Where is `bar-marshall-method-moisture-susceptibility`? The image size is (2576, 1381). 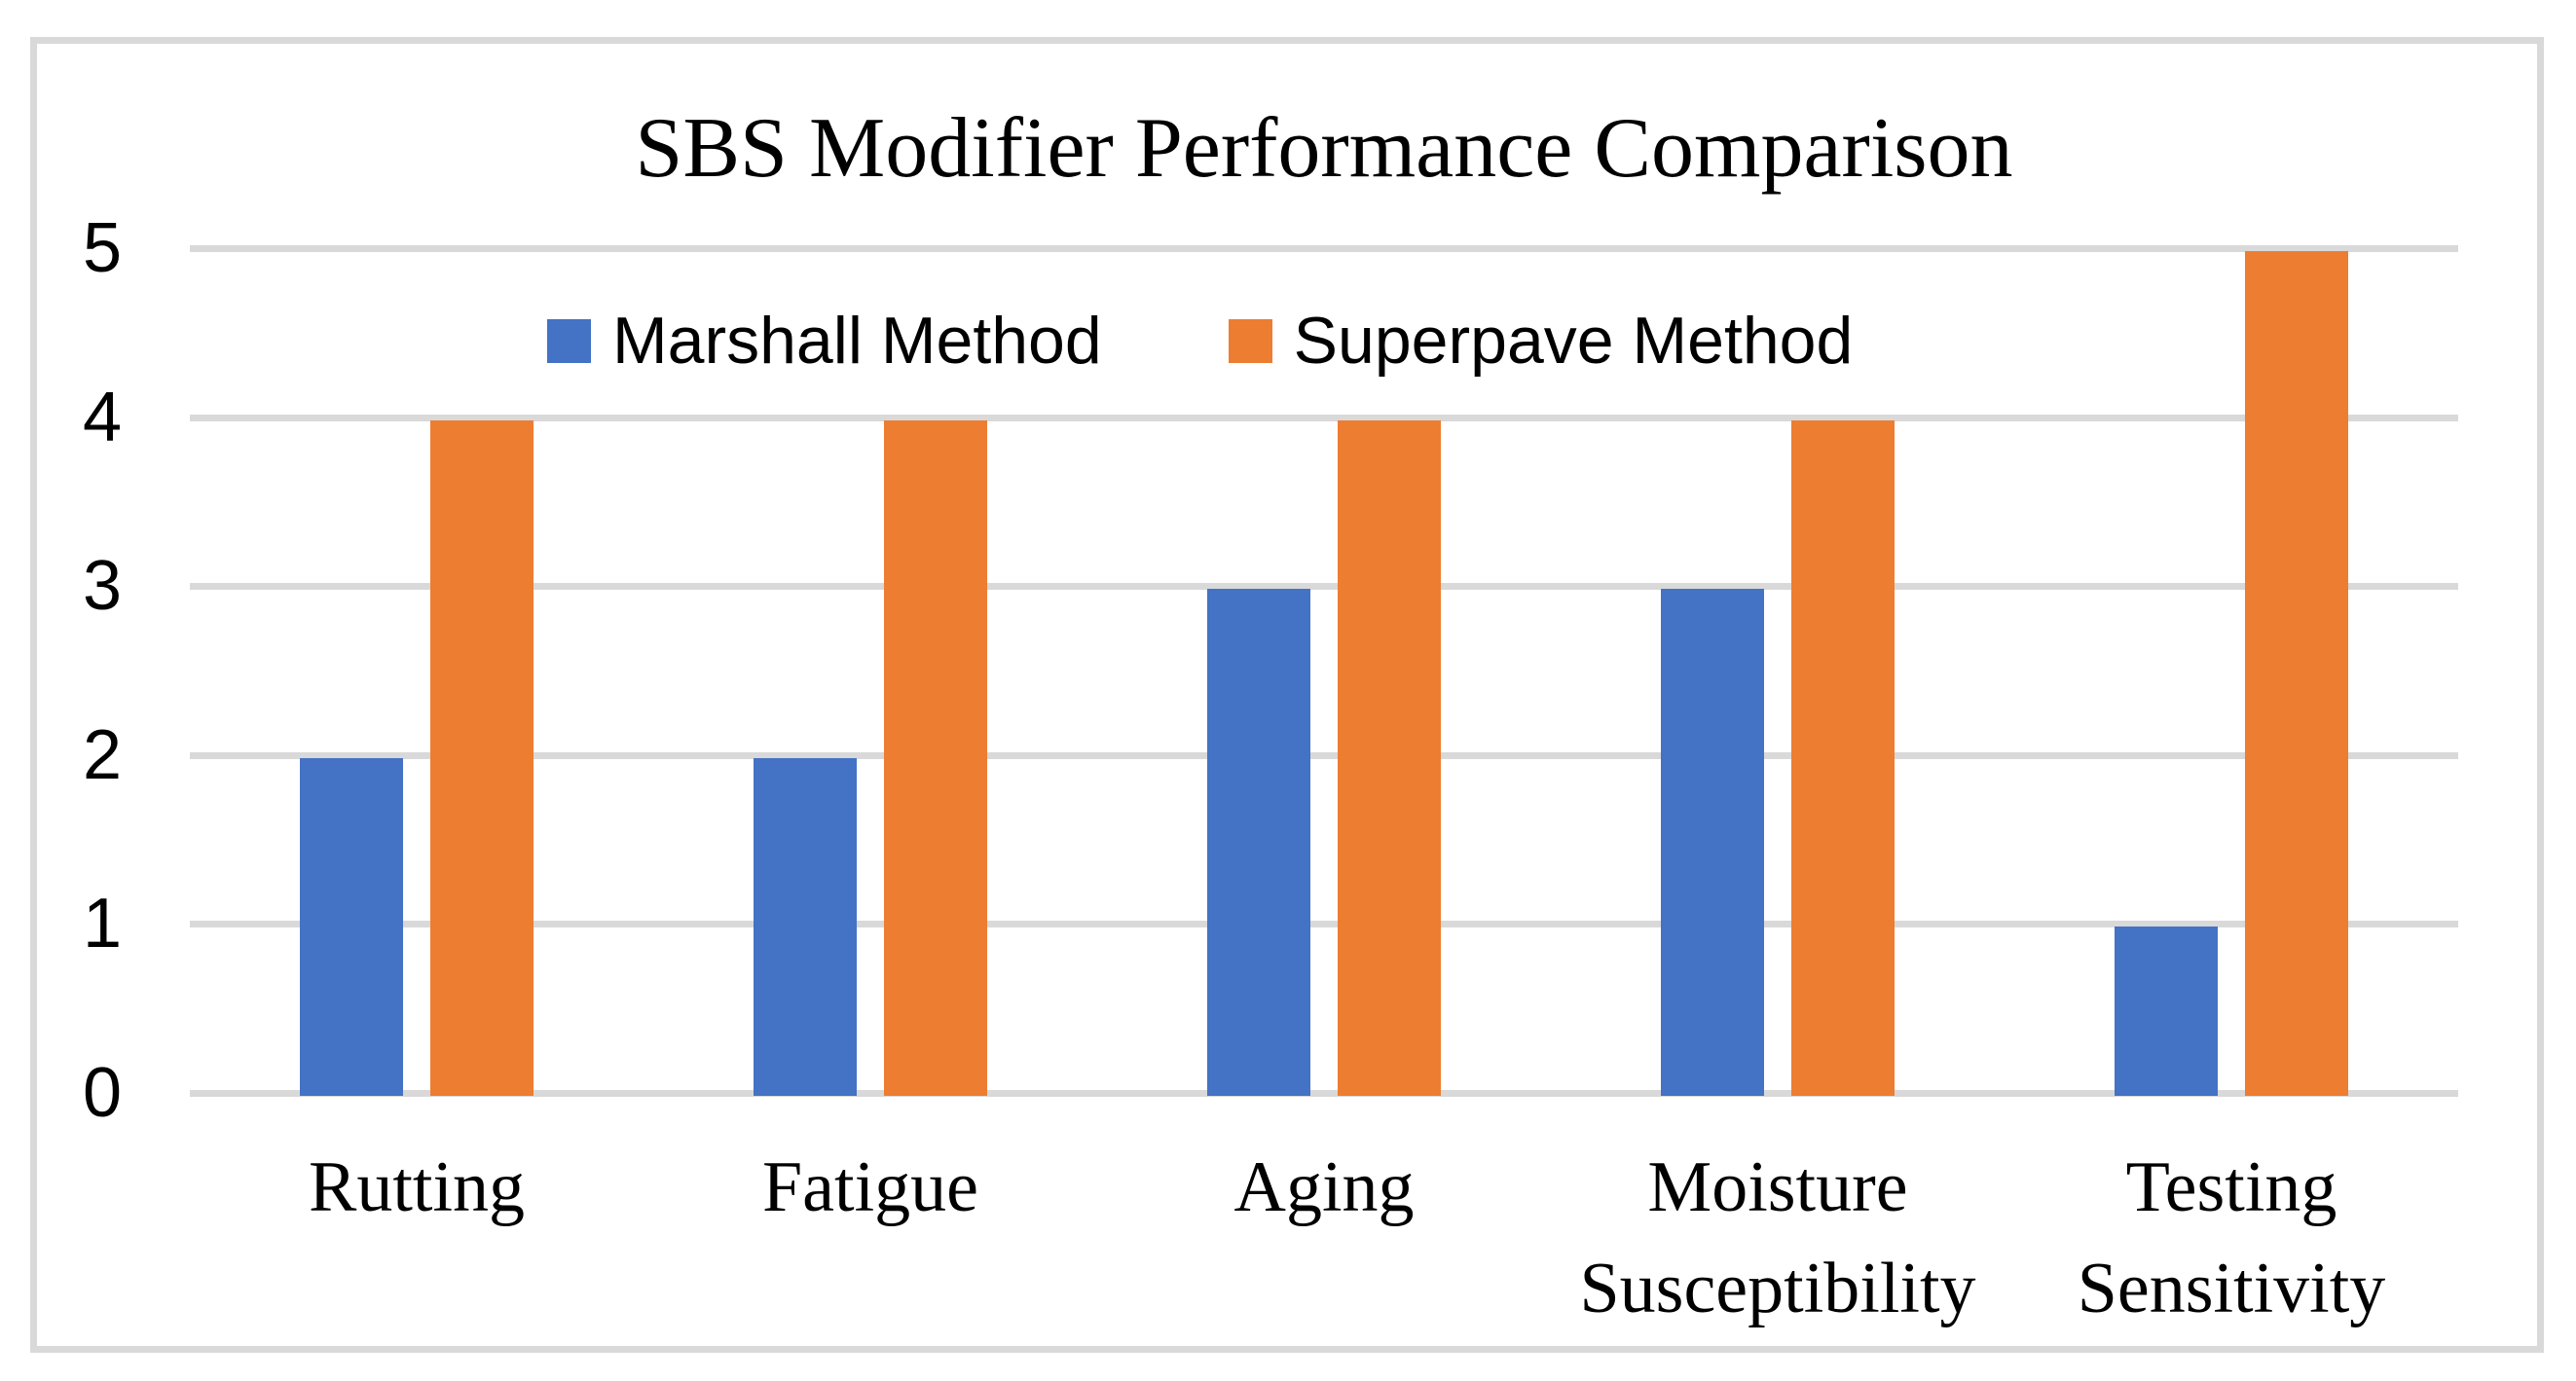
bar-marshall-method-moisture-susceptibility is located at coordinates (1712, 842).